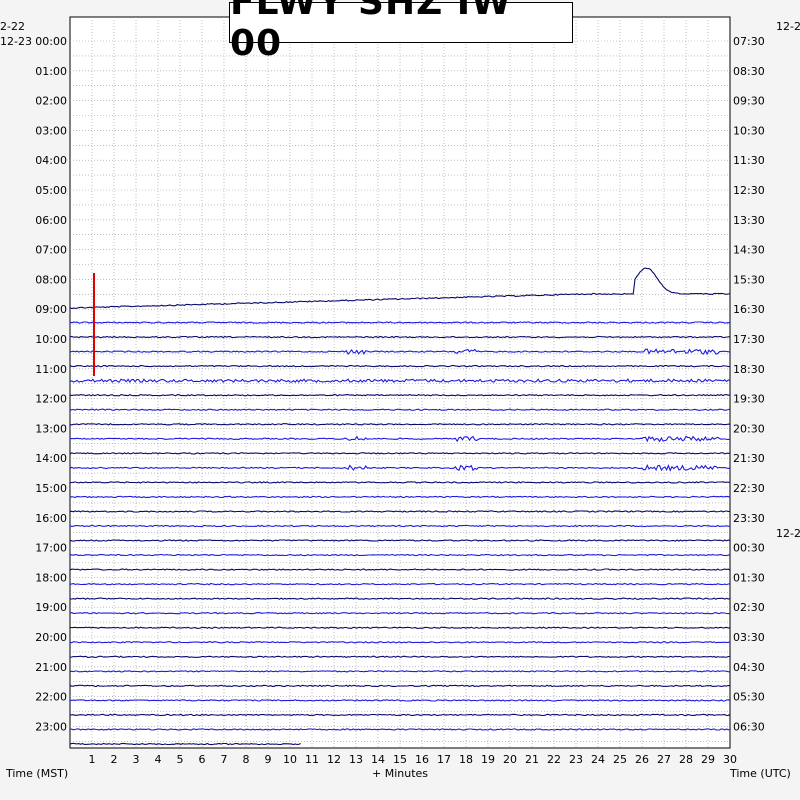  Describe the element at coordinates (749, 309) in the screenshot. I see `right-hour-label: 16:30` at that location.